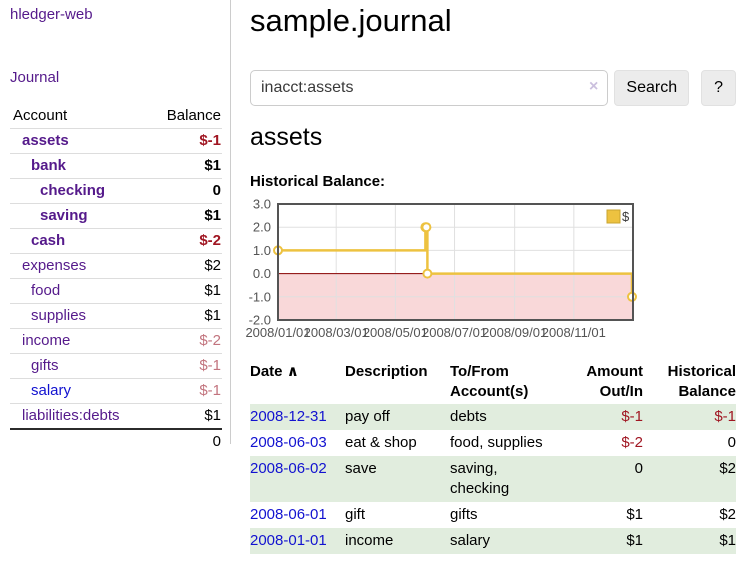 The image size is (742, 582). I want to click on y-tick-label: -2.0, so click(260, 320).